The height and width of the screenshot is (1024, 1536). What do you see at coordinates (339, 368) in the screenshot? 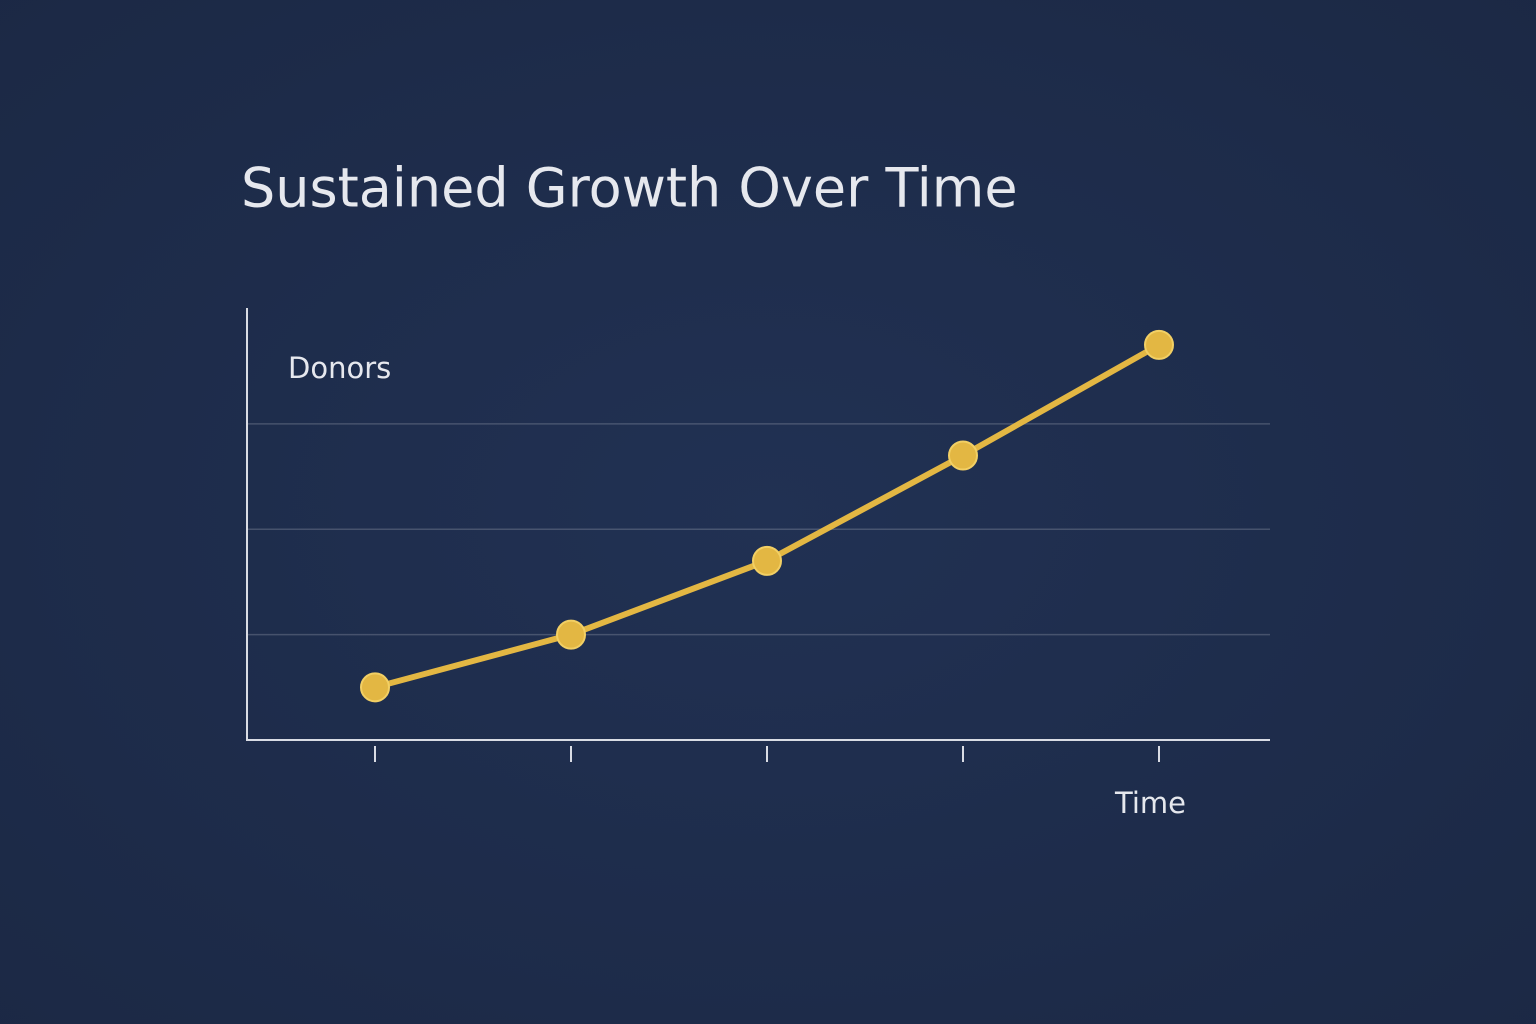
I see `y-axis-label: Donors` at bounding box center [339, 368].